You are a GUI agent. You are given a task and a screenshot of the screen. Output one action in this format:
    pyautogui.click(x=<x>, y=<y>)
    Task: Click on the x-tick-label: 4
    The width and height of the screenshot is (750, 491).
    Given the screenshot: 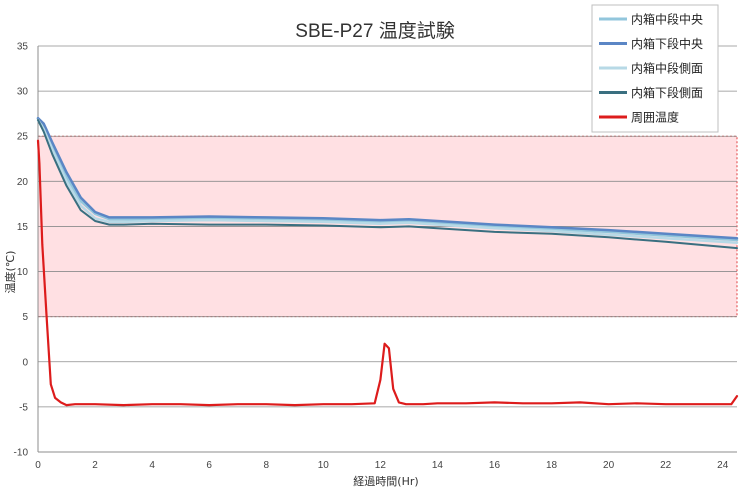 What is the action you would take?
    pyautogui.click(x=152, y=465)
    